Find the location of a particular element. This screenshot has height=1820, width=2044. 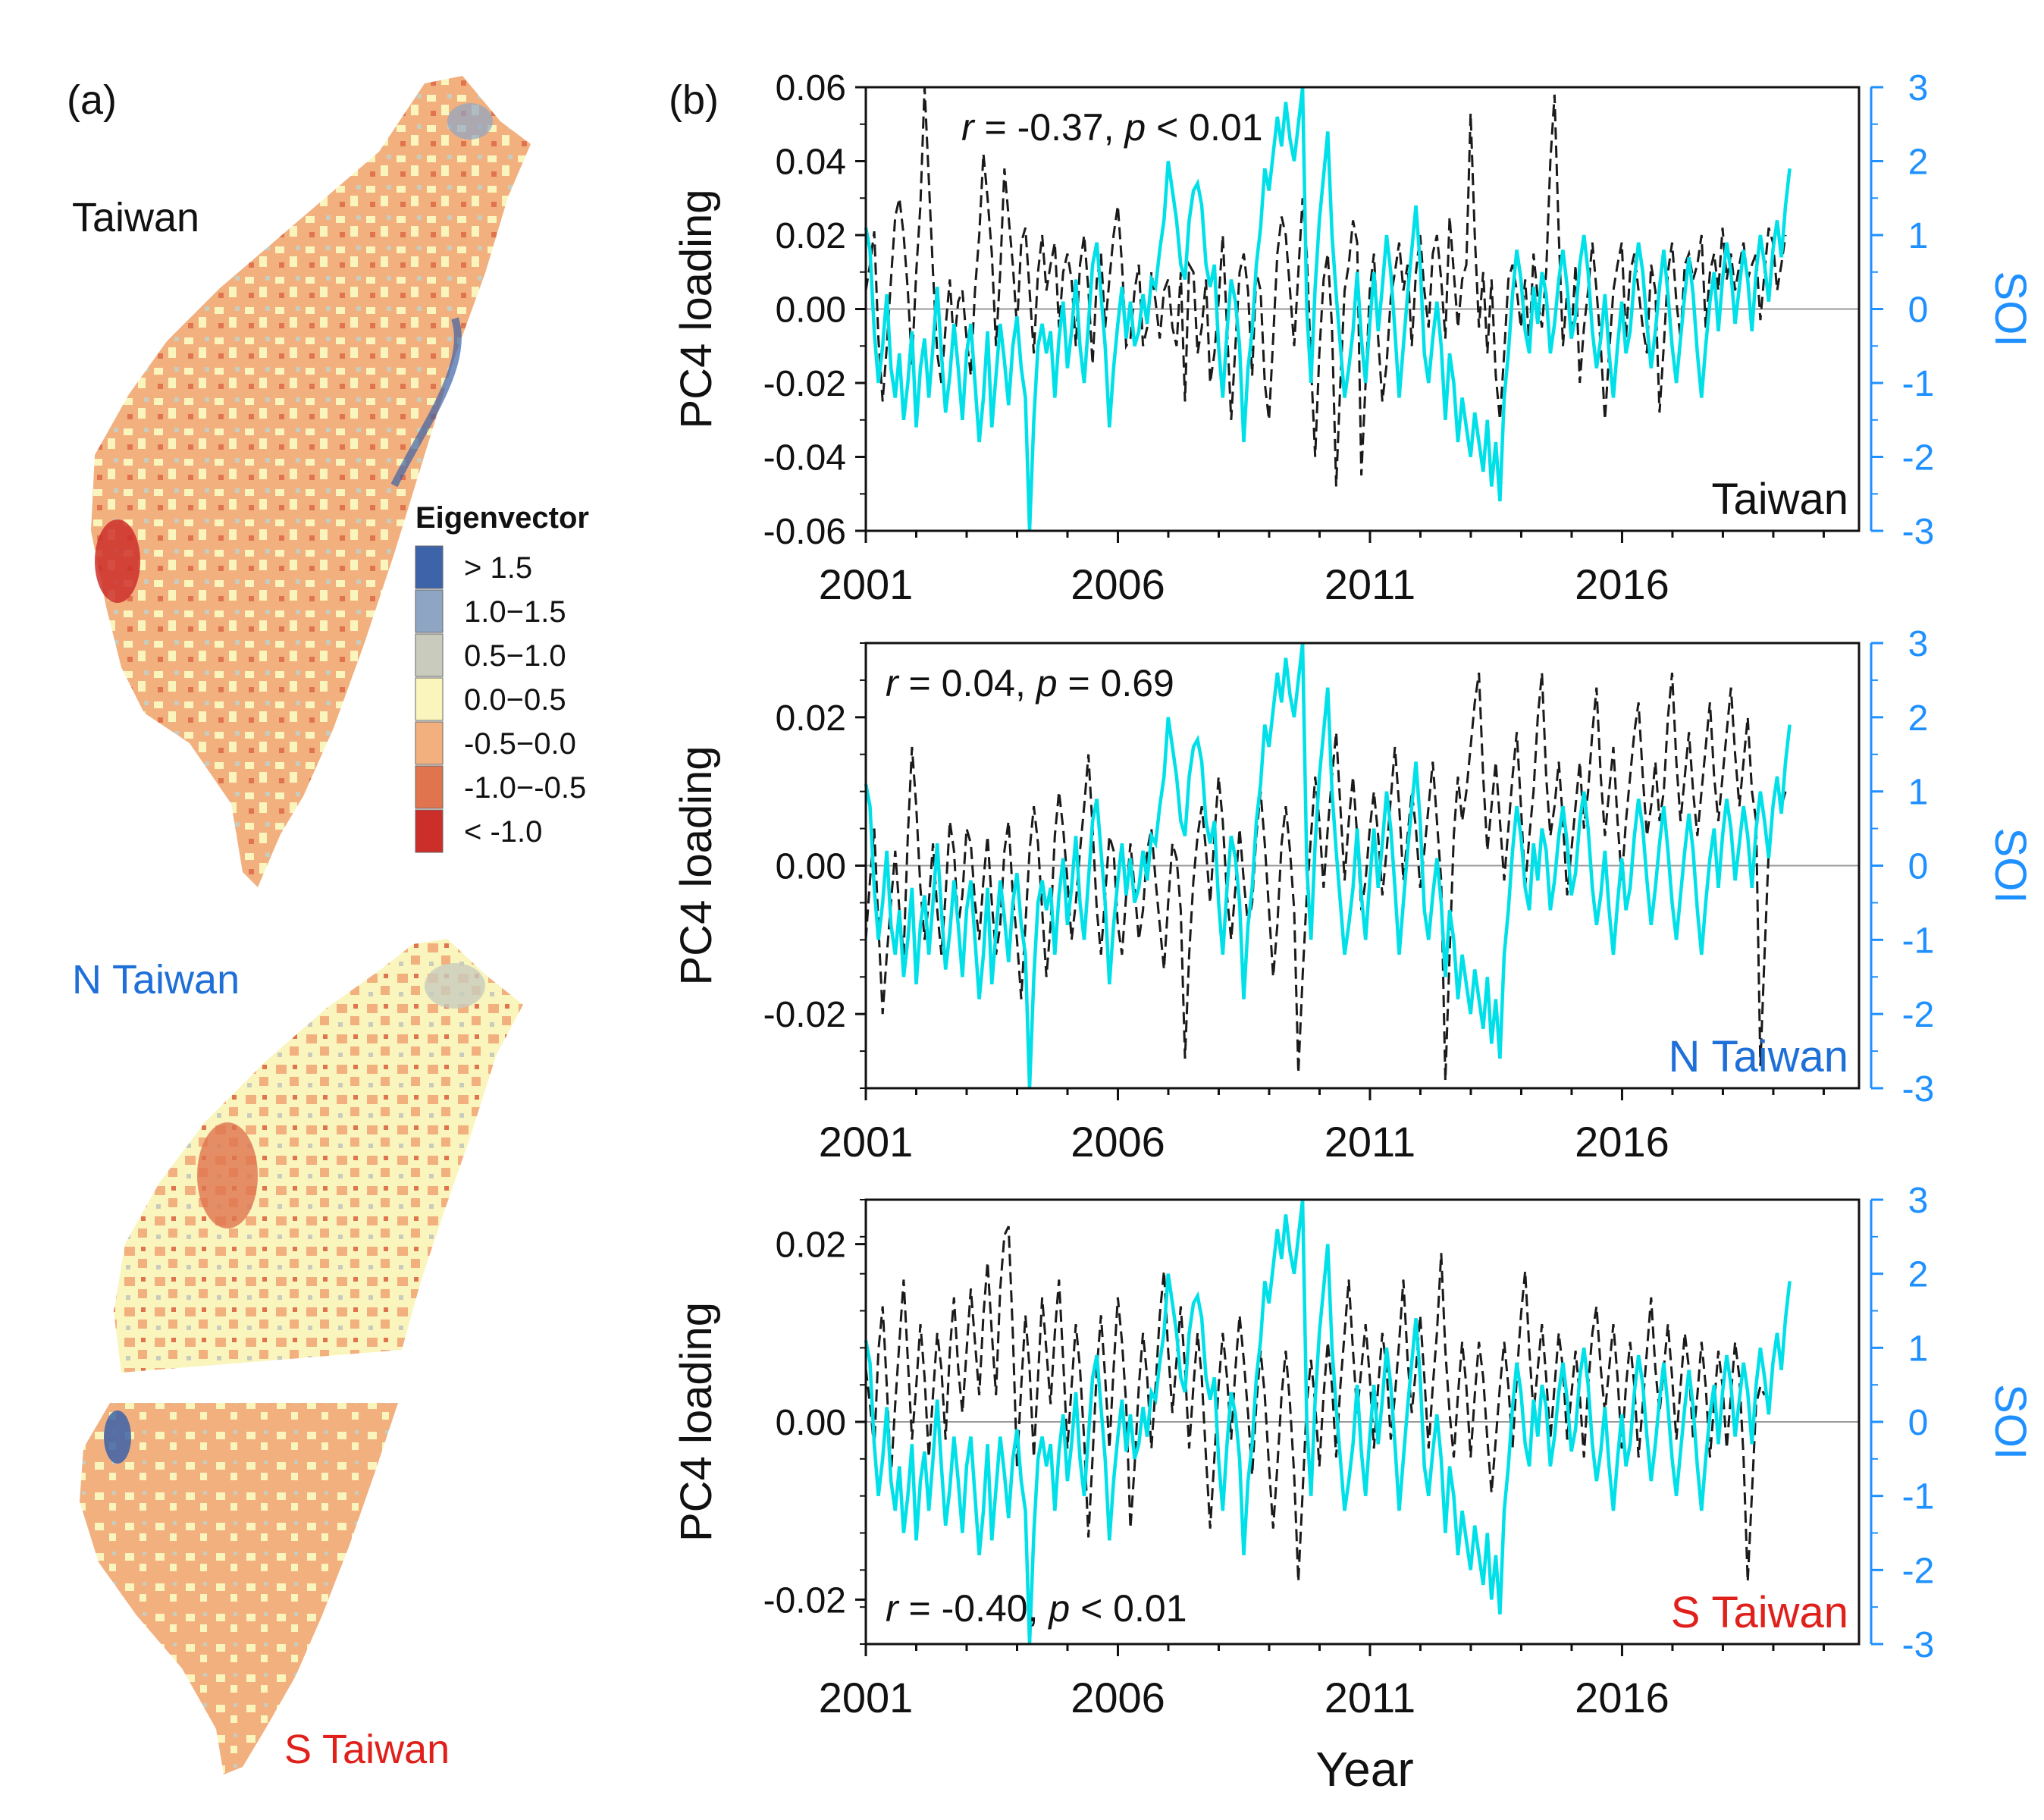

panel-b-label: (b) is located at coordinates (694, 100).